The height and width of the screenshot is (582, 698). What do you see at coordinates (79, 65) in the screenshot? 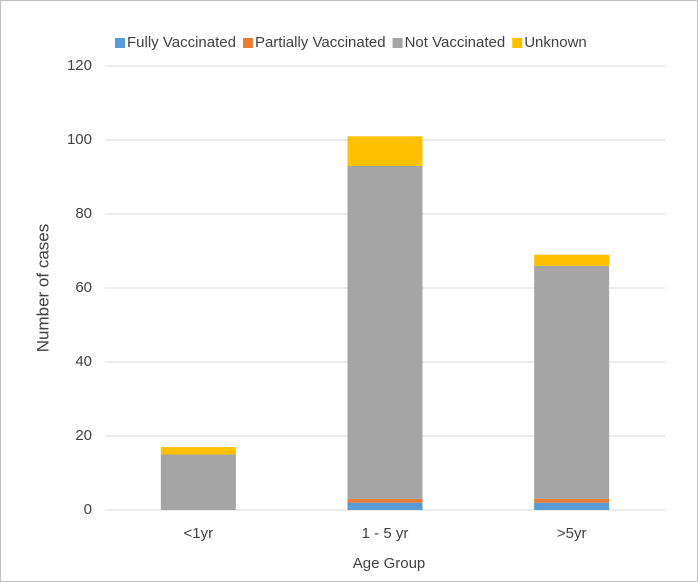
I see `y-tick-label: 120` at bounding box center [79, 65].